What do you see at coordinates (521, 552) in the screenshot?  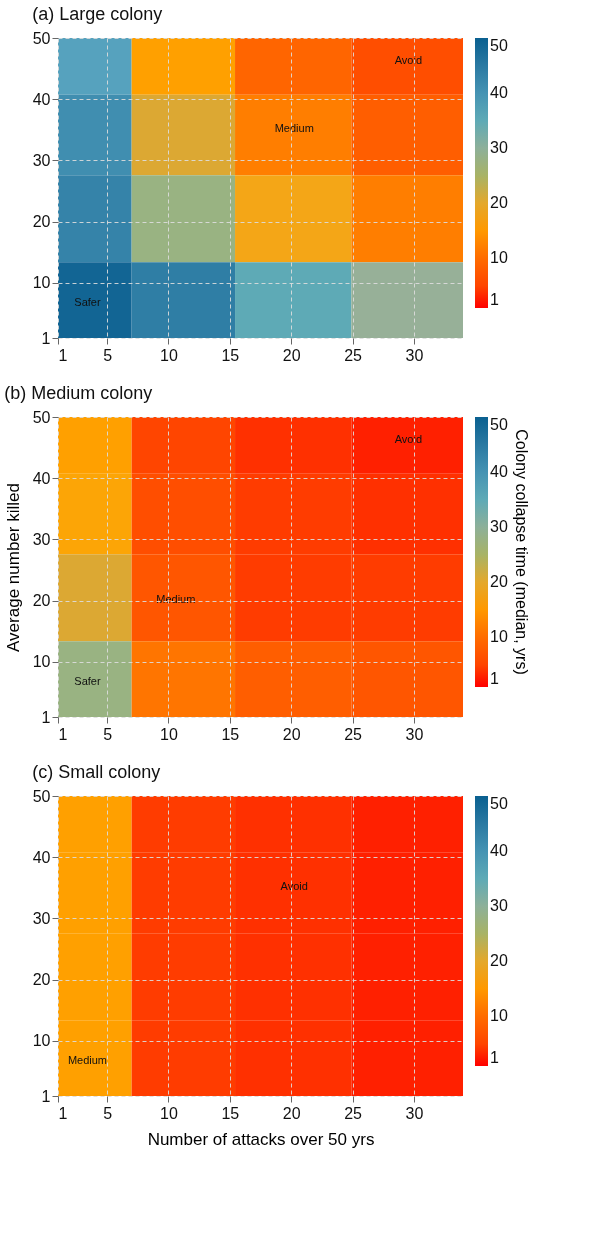 I see `color-bar-title: Colony collapse time (median, yrs)` at bounding box center [521, 552].